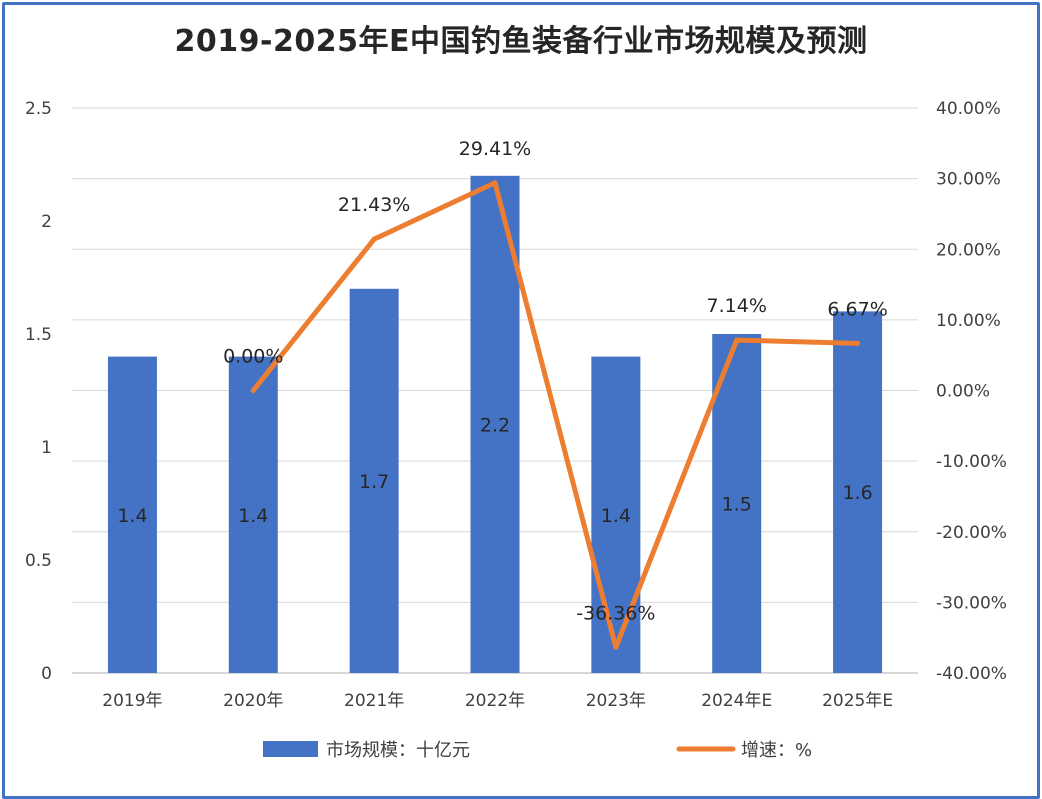 This screenshot has width=1042, height=799. Describe the element at coordinates (398, 750) in the screenshot. I see `legend-bar-label: 市场规模：十亿元` at that location.